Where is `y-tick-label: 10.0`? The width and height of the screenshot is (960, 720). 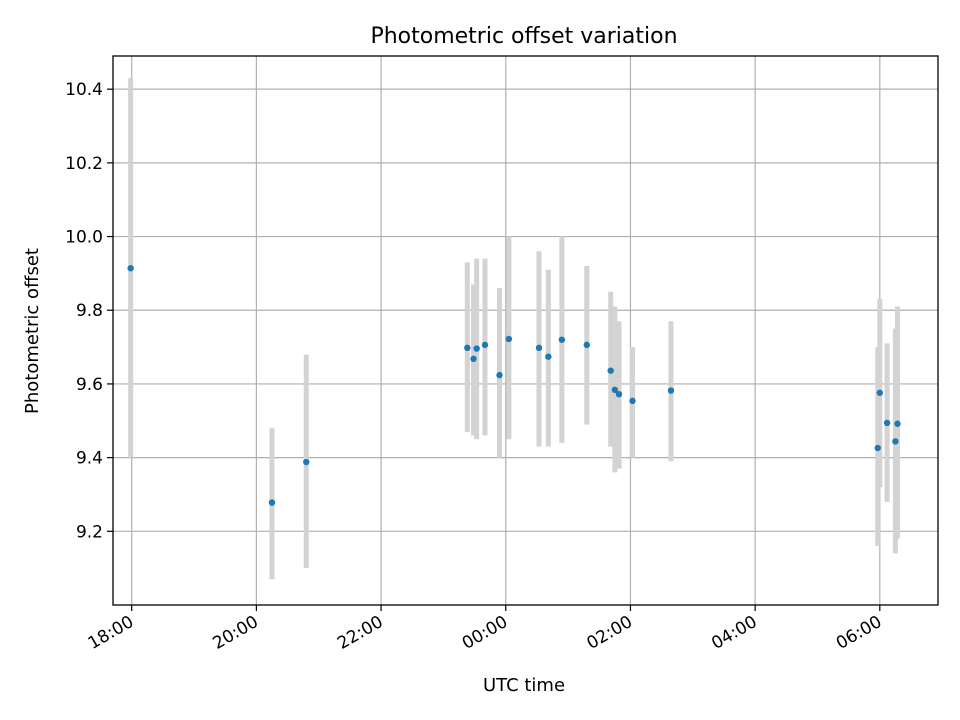 y-tick-label: 10.0 is located at coordinates (84, 238).